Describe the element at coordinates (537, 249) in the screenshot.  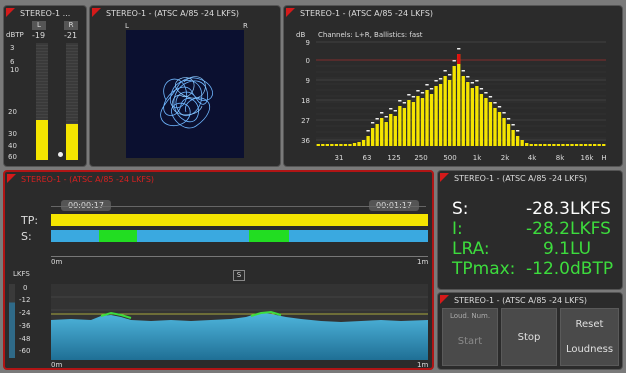
I see `loudness-row: LRA: 9.1 LU` at that location.